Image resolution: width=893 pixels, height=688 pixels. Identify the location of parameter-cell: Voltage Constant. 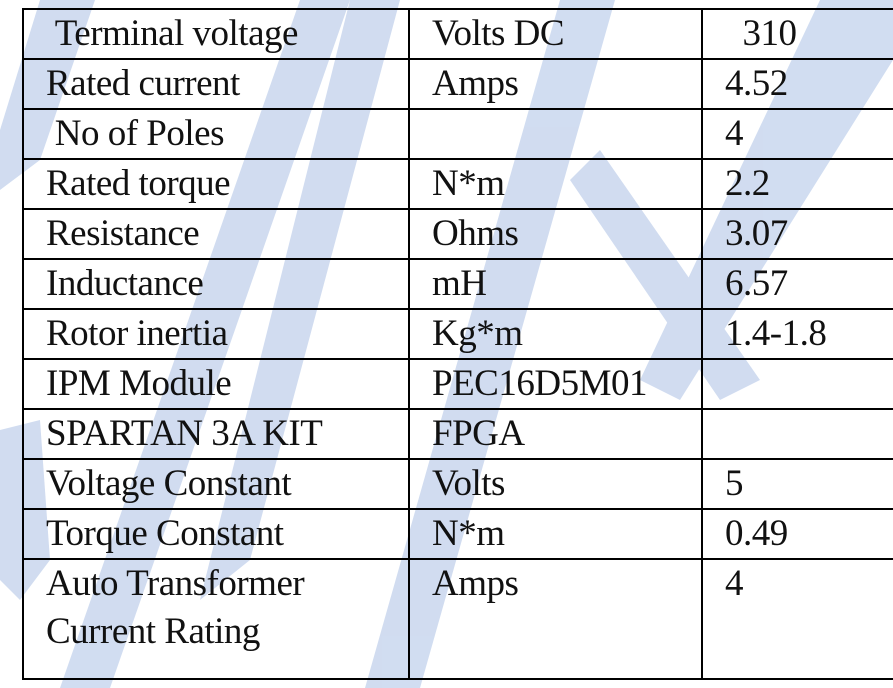
(216, 484).